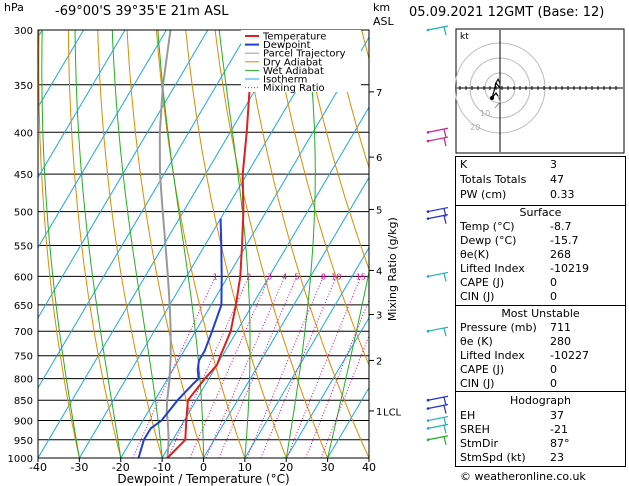 The width and height of the screenshot is (629, 486). I want to click on mixing-ratio-tick-label: 3, so click(269, 276).